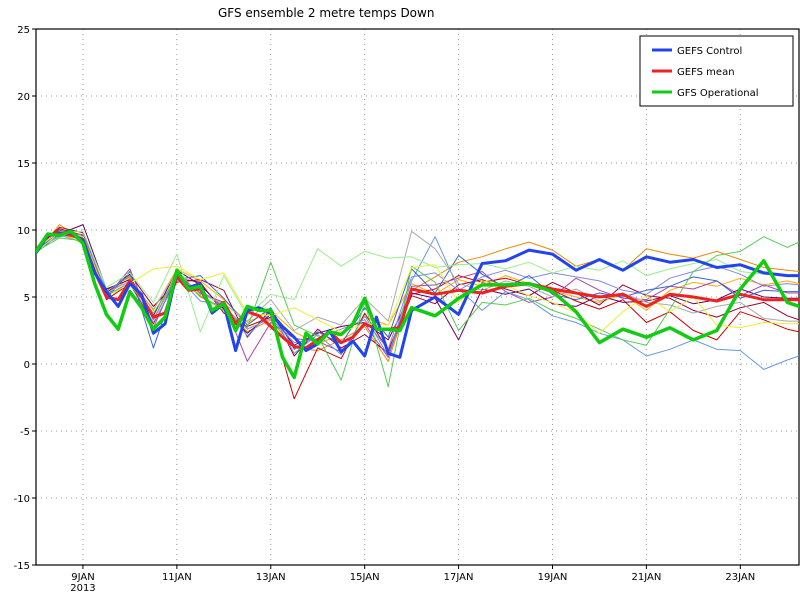 The height and width of the screenshot is (600, 800). What do you see at coordinates (23, 97) in the screenshot?
I see `y-tick-label: 20` at bounding box center [23, 97].